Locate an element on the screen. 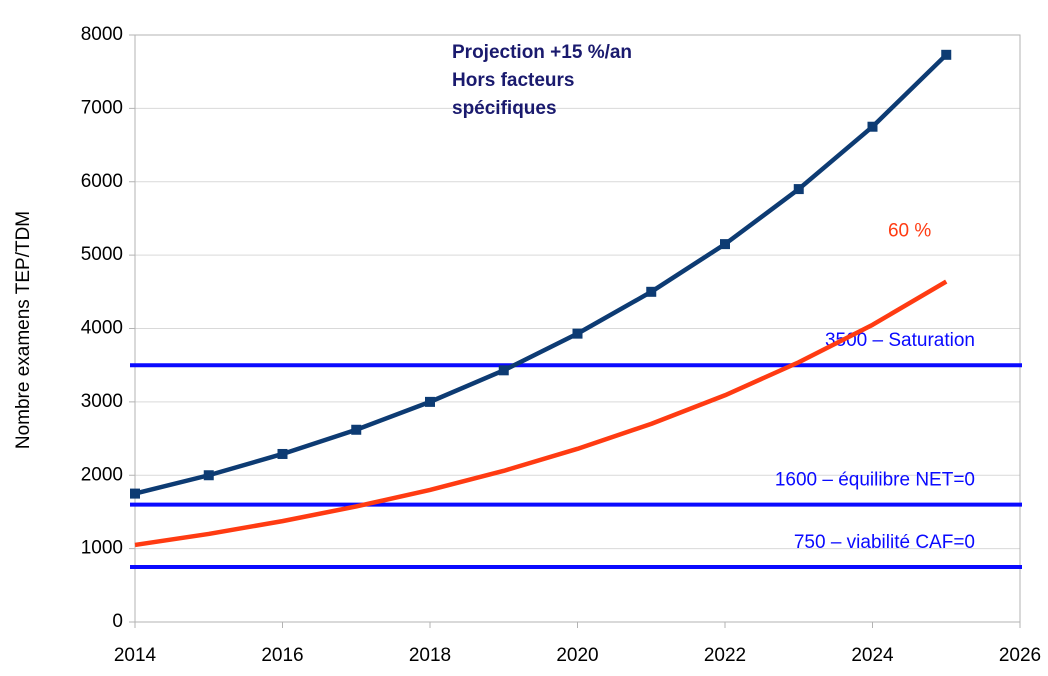 This screenshot has height=676, width=1048. x-tick-label: 2026 is located at coordinates (1020, 655).